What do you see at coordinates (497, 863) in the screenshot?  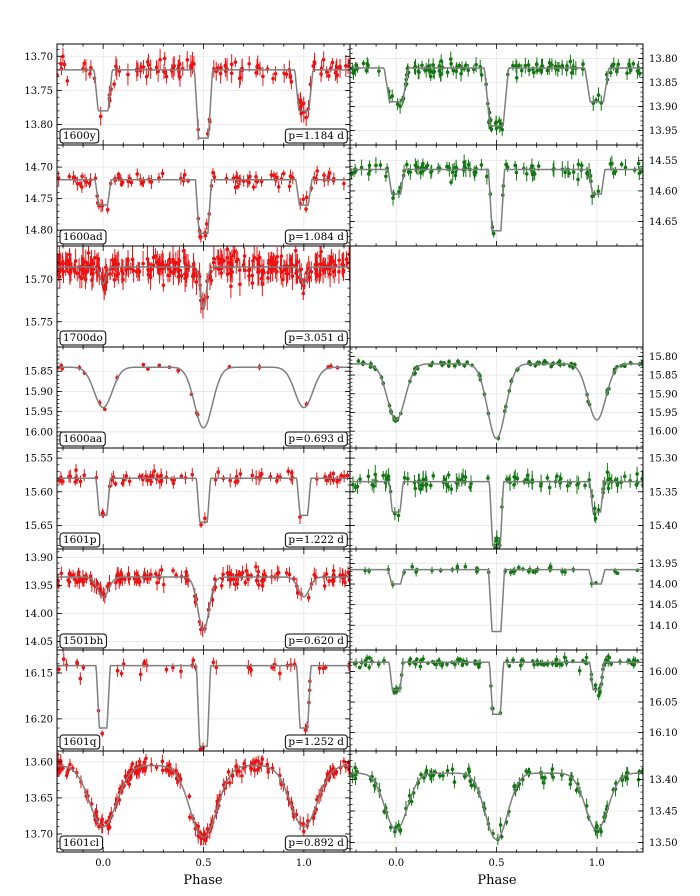 I see `x-tick-label: 0.5` at bounding box center [497, 863].